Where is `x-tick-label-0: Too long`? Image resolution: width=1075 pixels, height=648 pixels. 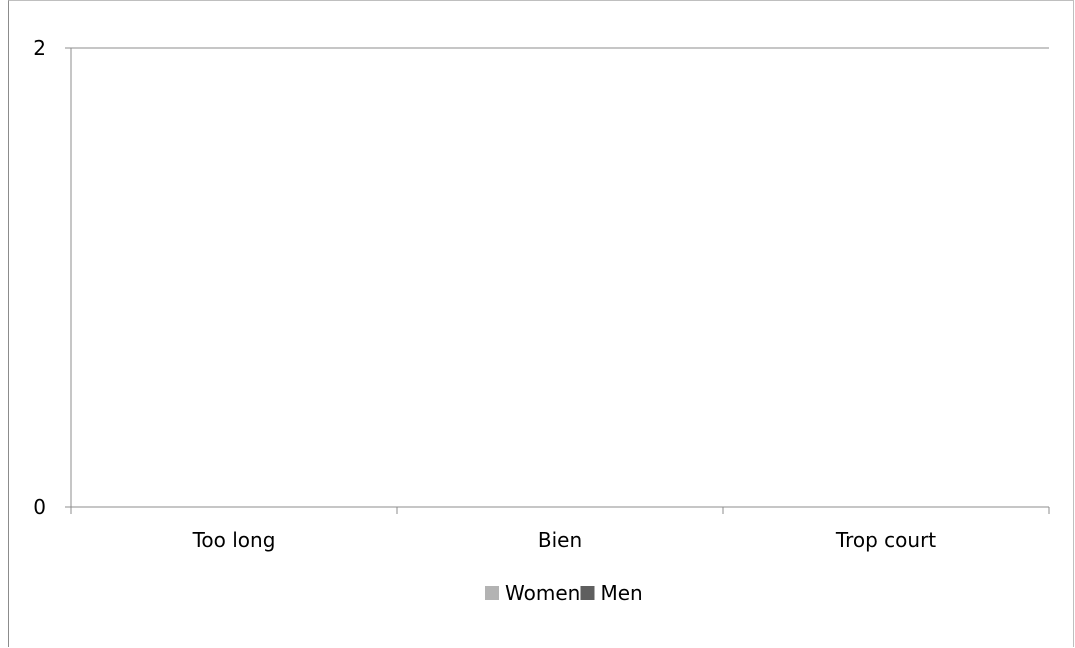
x-tick-label-0: Too long is located at coordinates (234, 540).